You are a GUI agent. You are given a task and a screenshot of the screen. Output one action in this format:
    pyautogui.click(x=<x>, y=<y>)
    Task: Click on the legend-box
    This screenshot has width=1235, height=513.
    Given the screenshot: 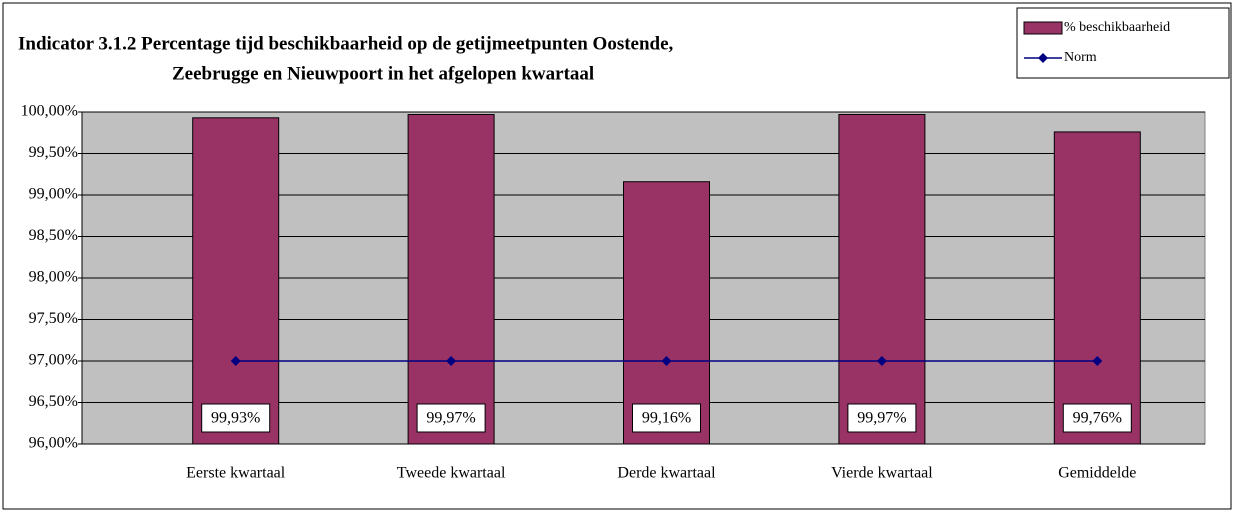 What is the action you would take?
    pyautogui.click(x=1123, y=43)
    